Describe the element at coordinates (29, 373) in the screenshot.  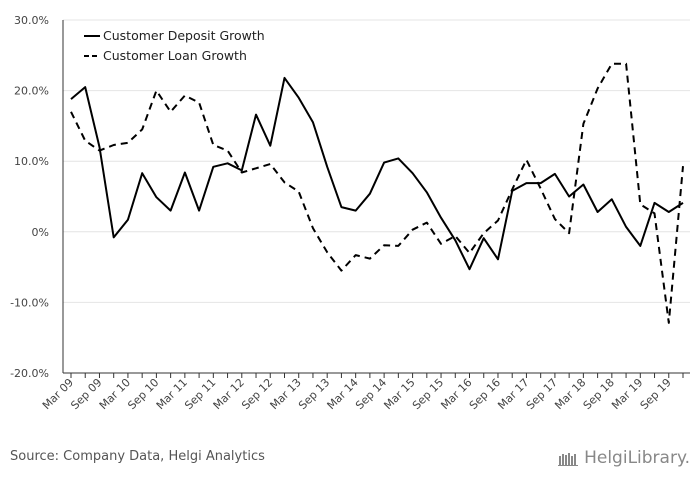
I see `y-tick-label: -20.0%` at that location.